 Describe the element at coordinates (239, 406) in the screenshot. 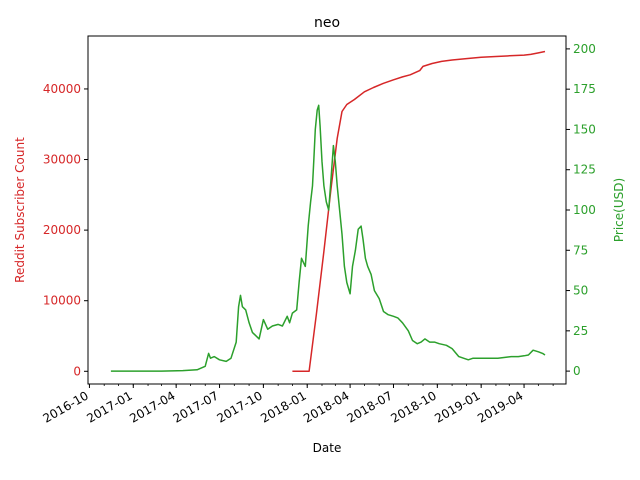

I see `x-tick-label: 2017-10` at that location.